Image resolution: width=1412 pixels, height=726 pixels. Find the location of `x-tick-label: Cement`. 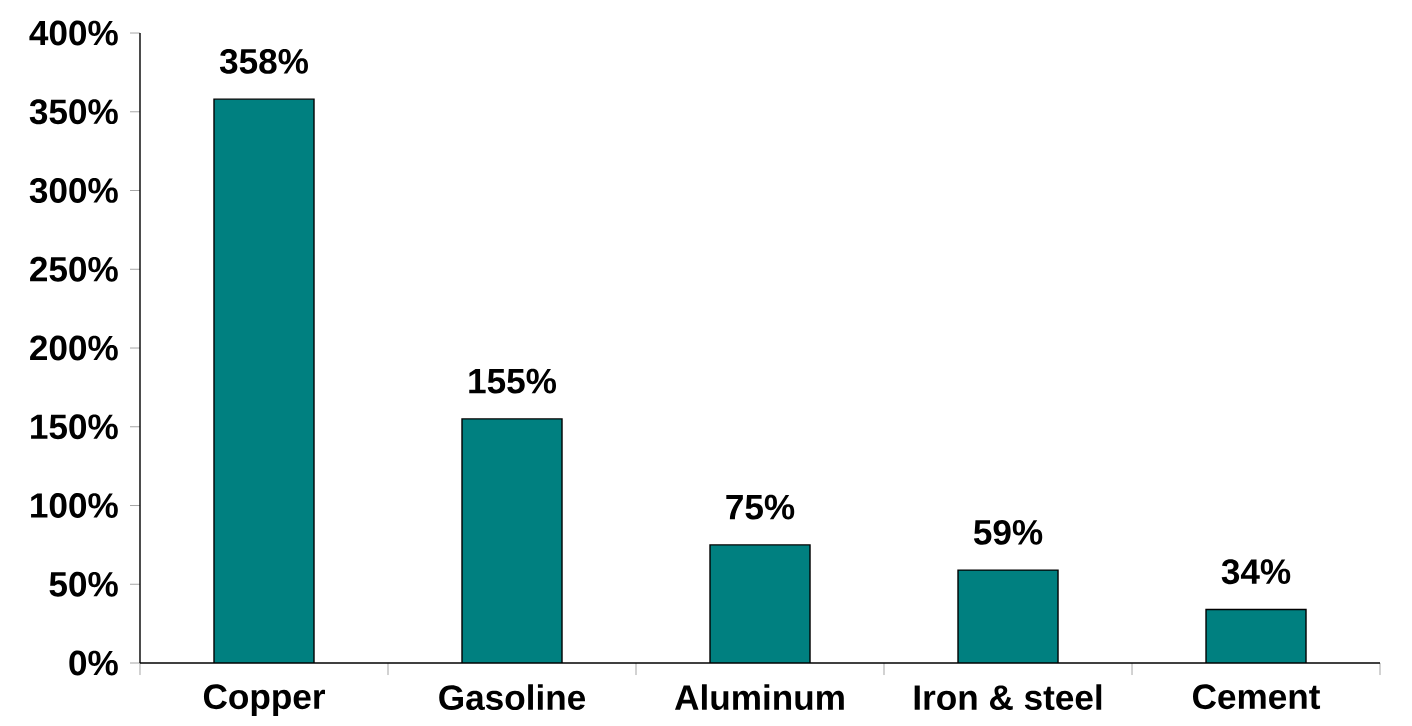

x-tick-label: Cement is located at coordinates (1257, 697).